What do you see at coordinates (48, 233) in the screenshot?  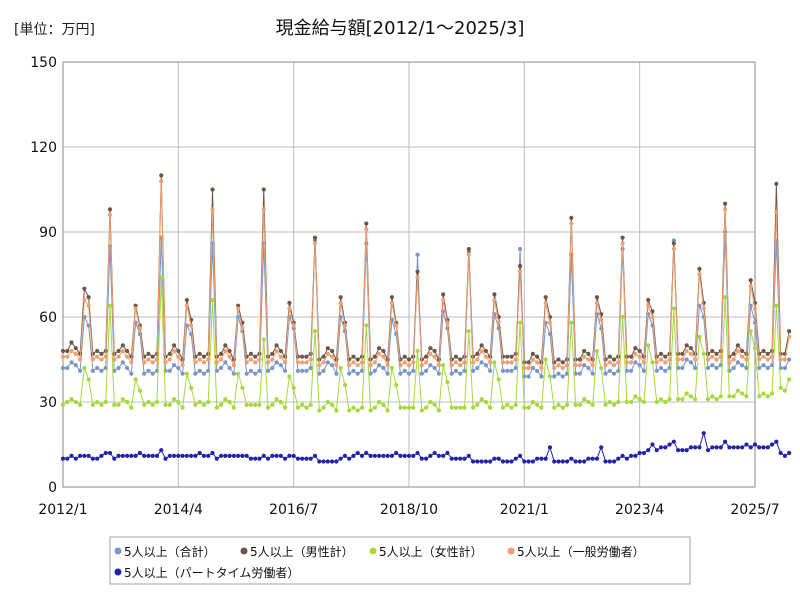 I see `y-tick-label: 90` at bounding box center [48, 233].